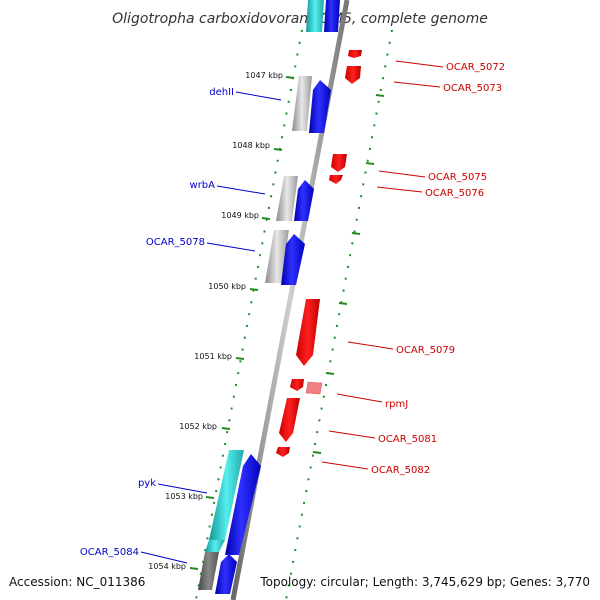 The height and width of the screenshot is (600, 600). What do you see at coordinates (454, 193) in the screenshot?
I see `gene-label-OCAR_5076: OCAR_5076` at bounding box center [454, 193].